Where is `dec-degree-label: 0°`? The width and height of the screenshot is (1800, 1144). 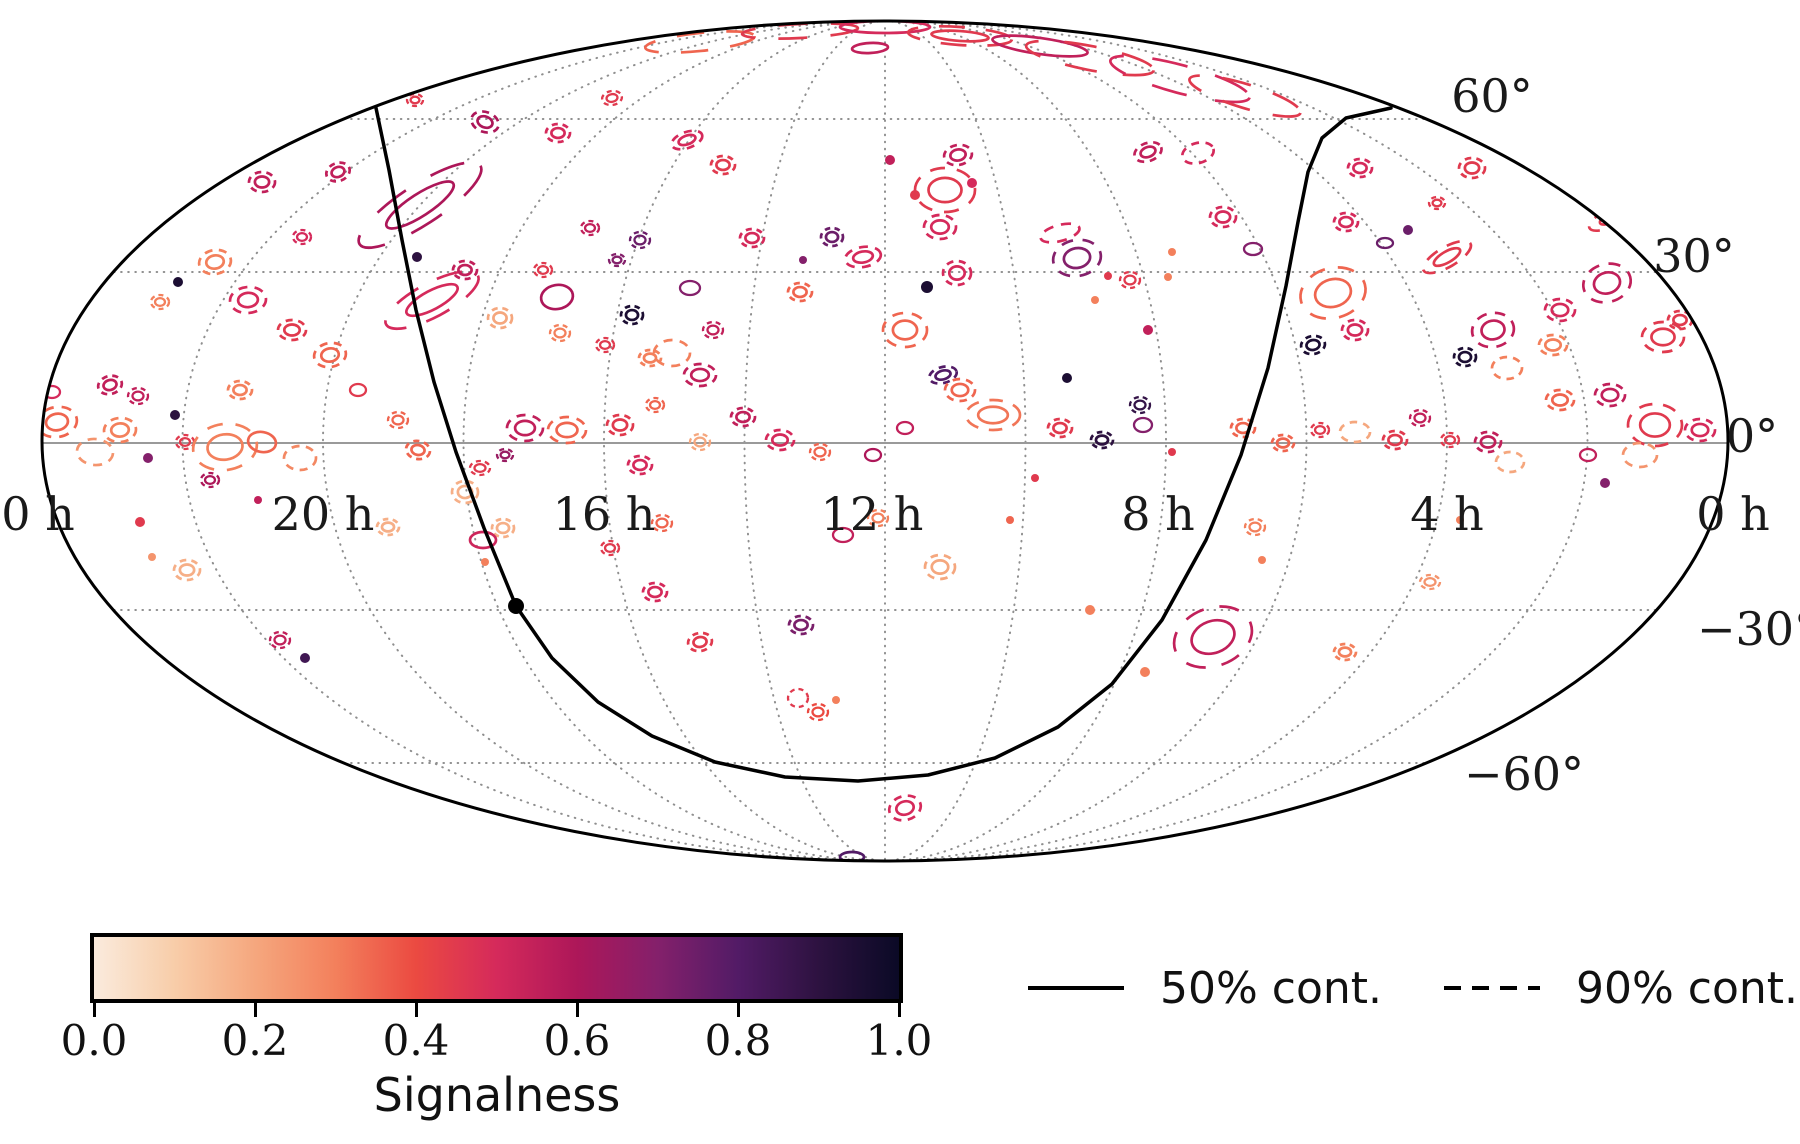
dec-degree-label: 0° is located at coordinates (1752, 436).